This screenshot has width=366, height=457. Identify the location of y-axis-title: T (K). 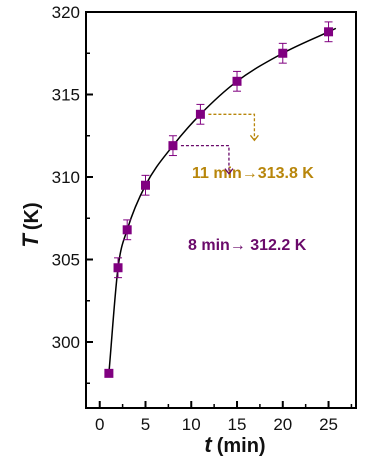
(30, 224).